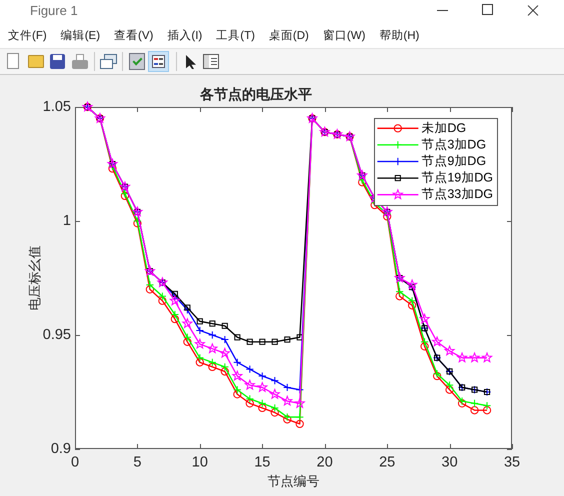 The height and width of the screenshot is (496, 564). What do you see at coordinates (453, 161) in the screenshot?
I see `legend-label: 节点9加DG` at bounding box center [453, 161].